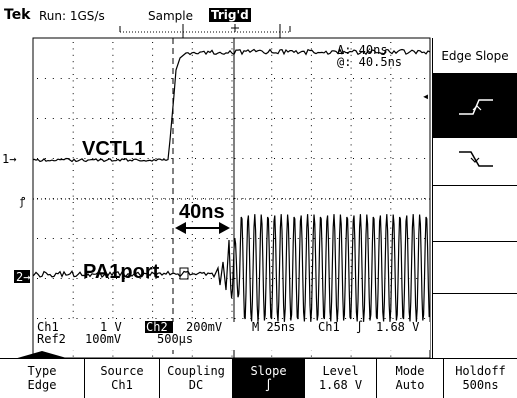 The image size is (517, 398). Describe the element at coordinates (476, 159) in the screenshot. I see `falling-slope-icon` at that location.